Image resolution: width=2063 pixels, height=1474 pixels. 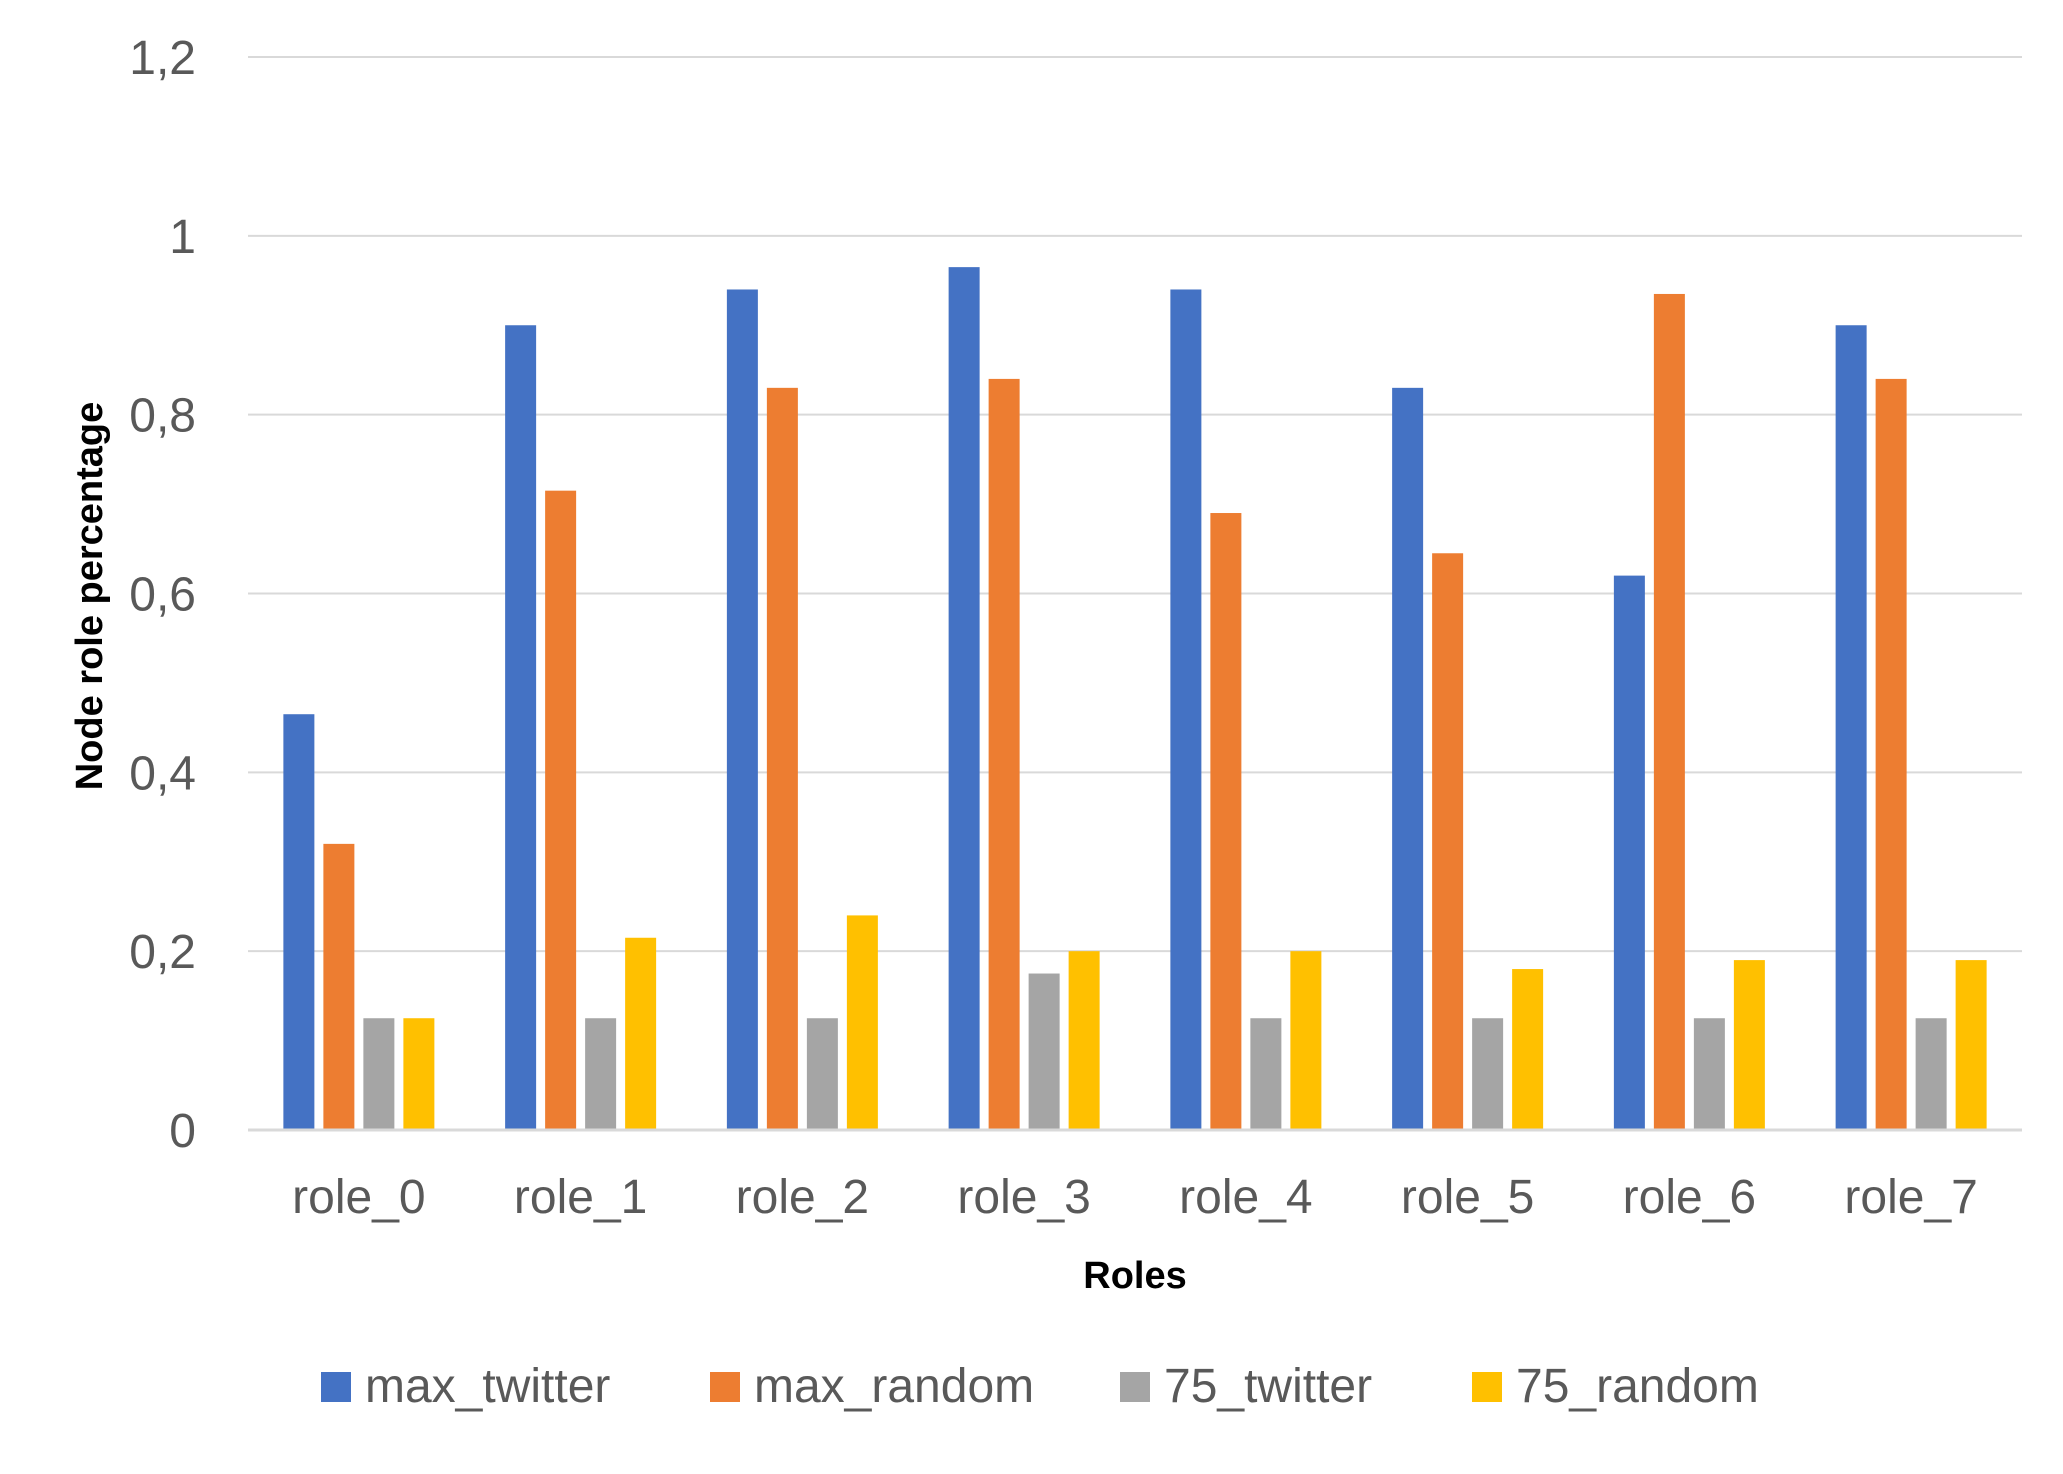 I want to click on x-tick-label: role_0, so click(x=358, y=1197).